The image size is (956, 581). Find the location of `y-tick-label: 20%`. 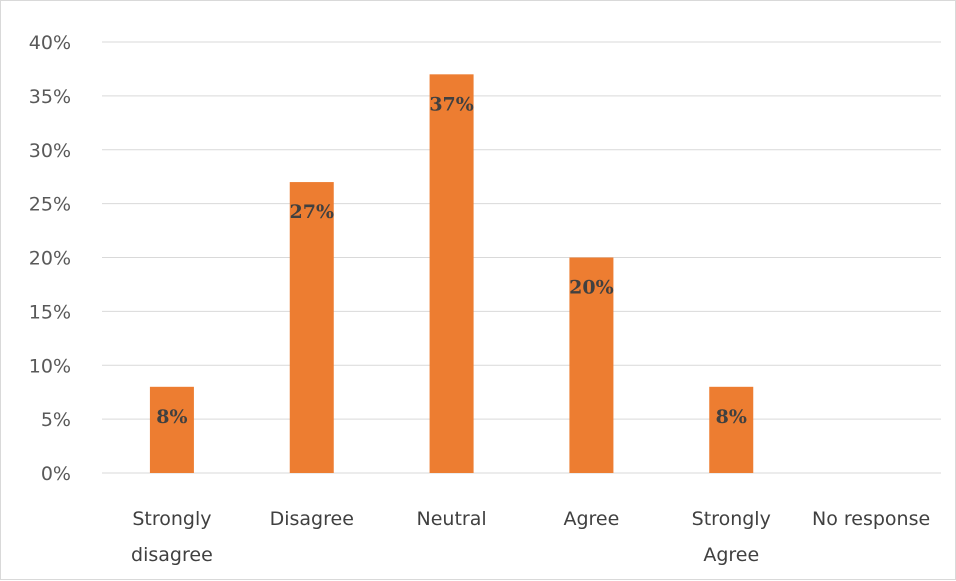

y-tick-label: 20% is located at coordinates (50, 259).